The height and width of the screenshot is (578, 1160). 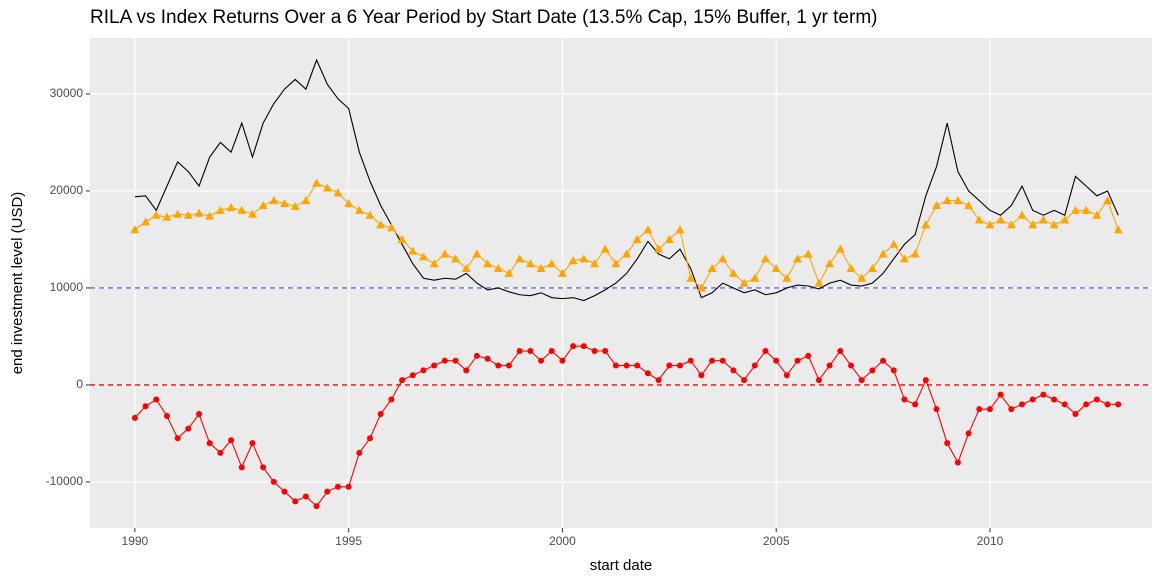 What do you see at coordinates (990, 541) in the screenshot?
I see `x-tick-label: 2010` at bounding box center [990, 541].